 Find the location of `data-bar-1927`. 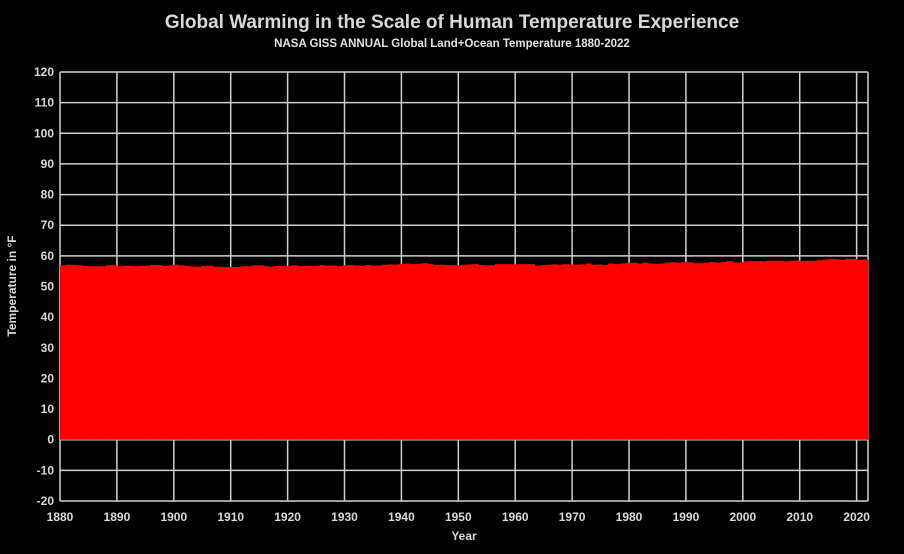

data-bar-1927 is located at coordinates (328, 352).